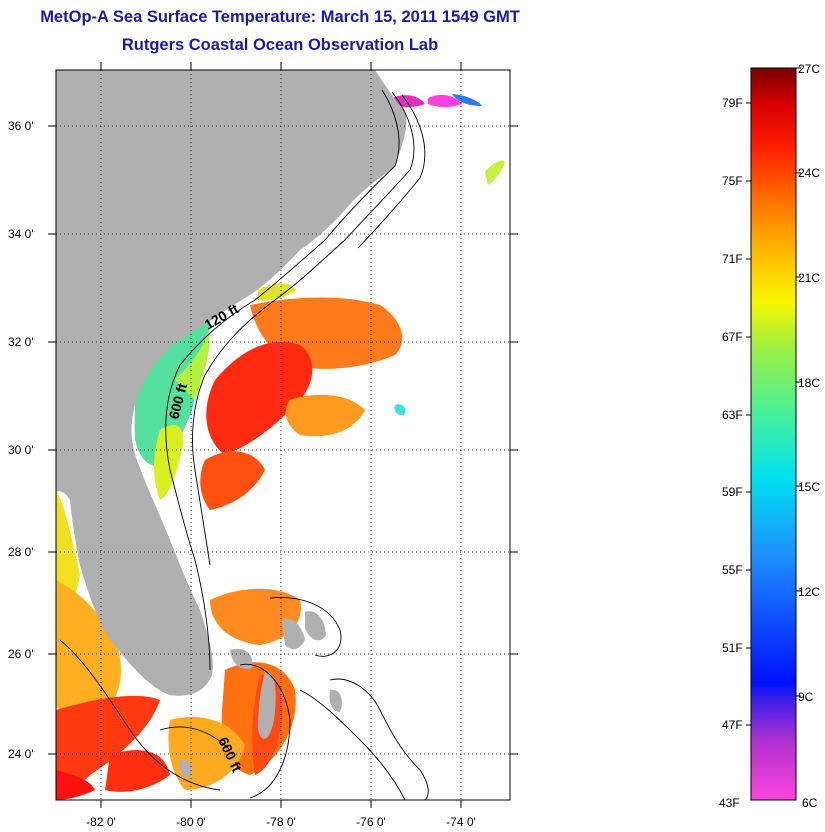 The image size is (825, 832). I want to click on colorbar-c-label: 21C, so click(809, 278).